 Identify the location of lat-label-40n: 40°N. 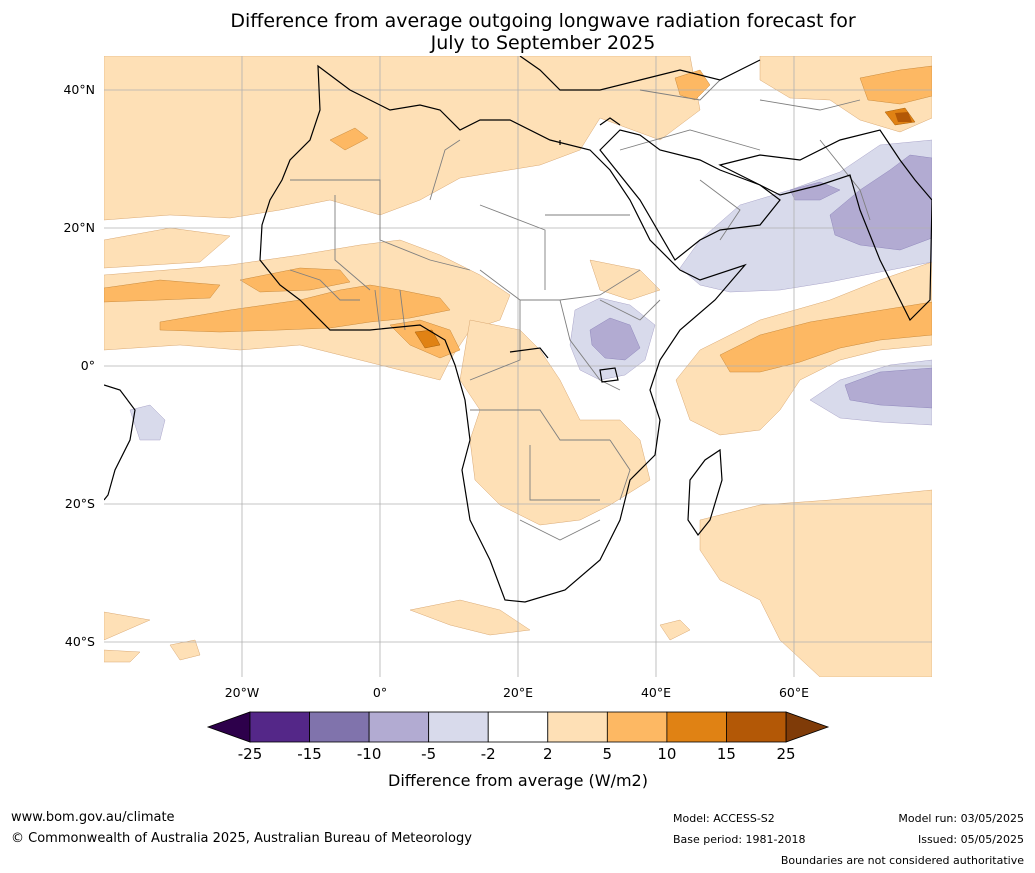
(79, 89).